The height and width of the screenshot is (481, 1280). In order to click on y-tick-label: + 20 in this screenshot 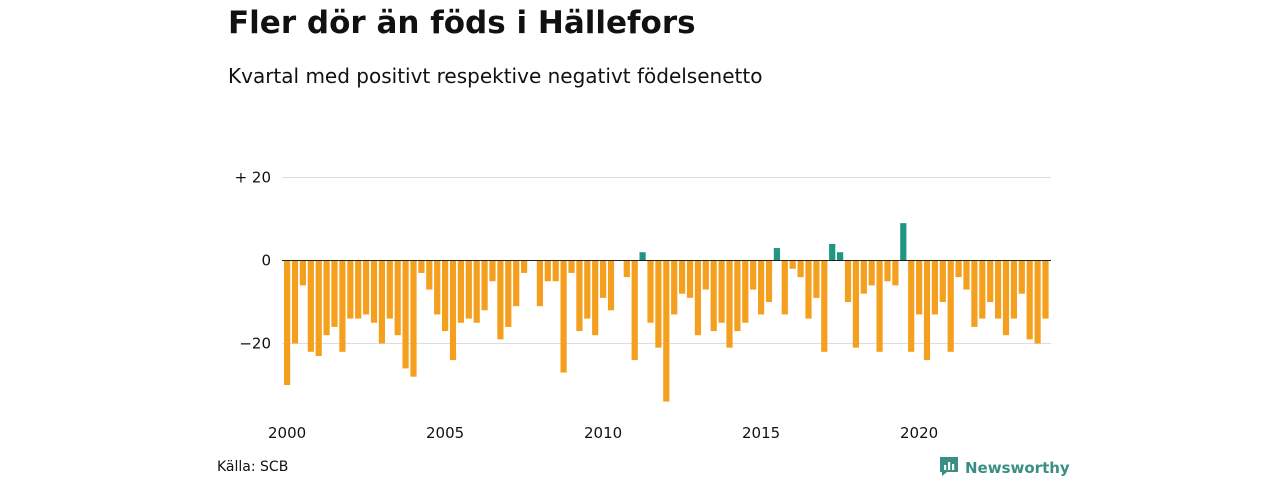, I will do `click(253, 178)`.